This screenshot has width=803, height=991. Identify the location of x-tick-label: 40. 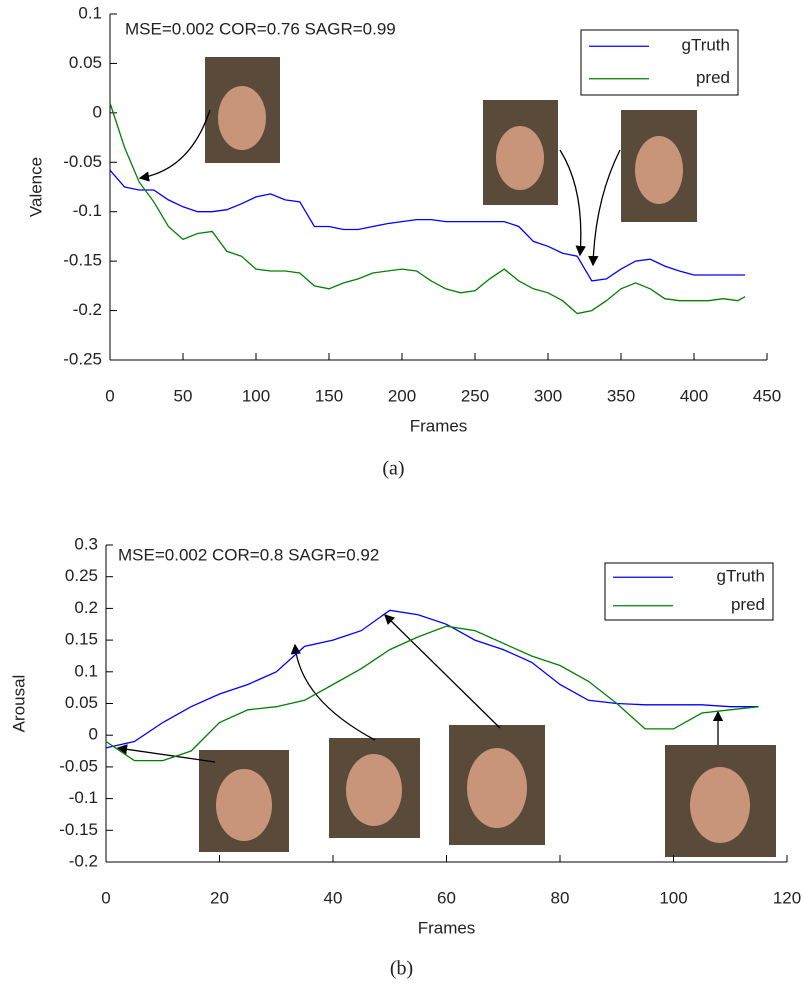
(333, 897).